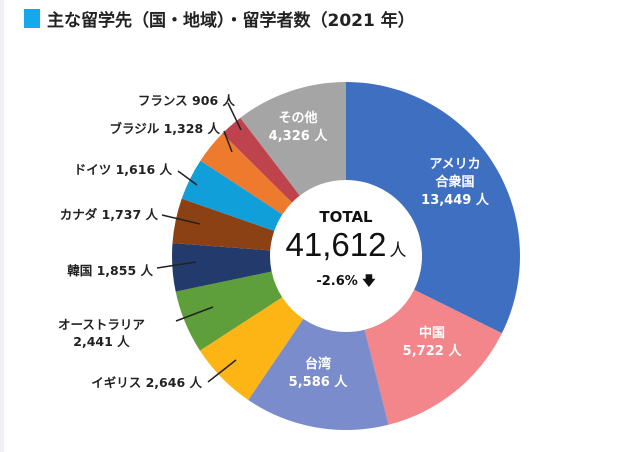  I want to click on label-usa-name2: 合衆国, so click(455, 182).